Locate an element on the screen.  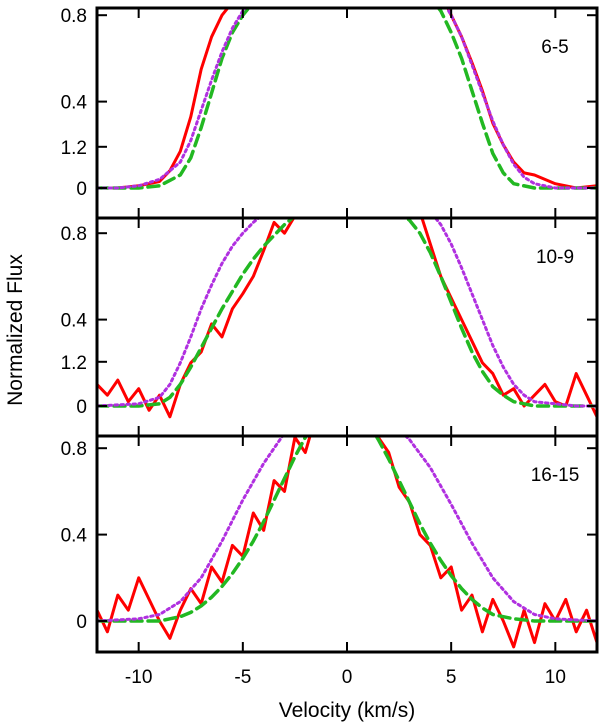
x-tick-label: -10 is located at coordinates (138, 677).